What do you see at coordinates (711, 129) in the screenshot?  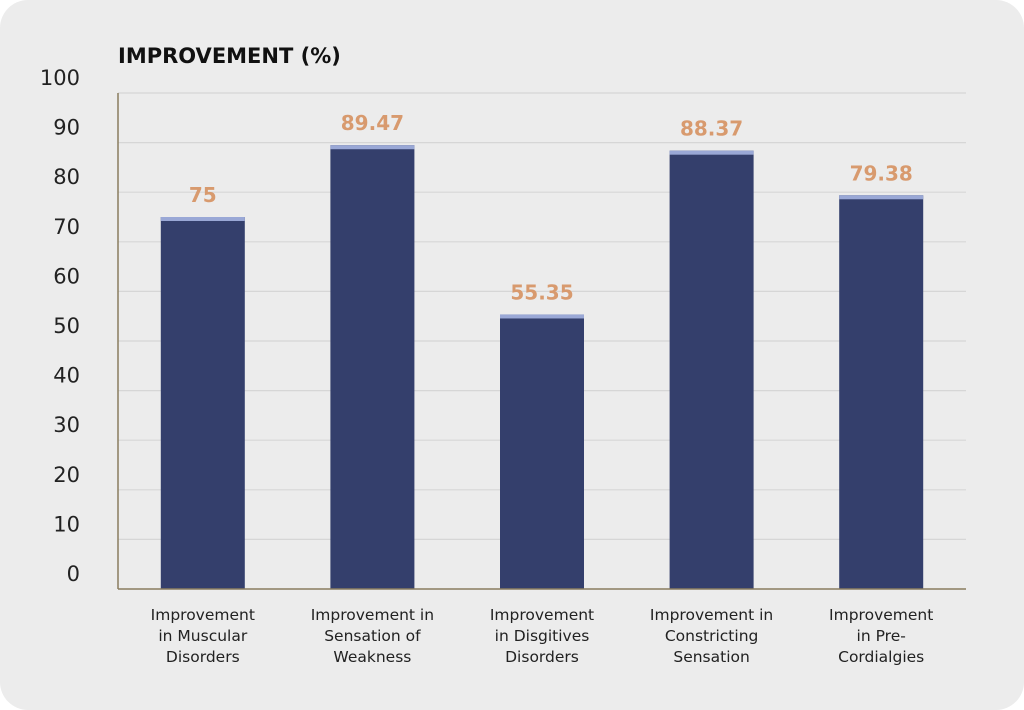 I see `data-label: 88.37` at bounding box center [711, 129].